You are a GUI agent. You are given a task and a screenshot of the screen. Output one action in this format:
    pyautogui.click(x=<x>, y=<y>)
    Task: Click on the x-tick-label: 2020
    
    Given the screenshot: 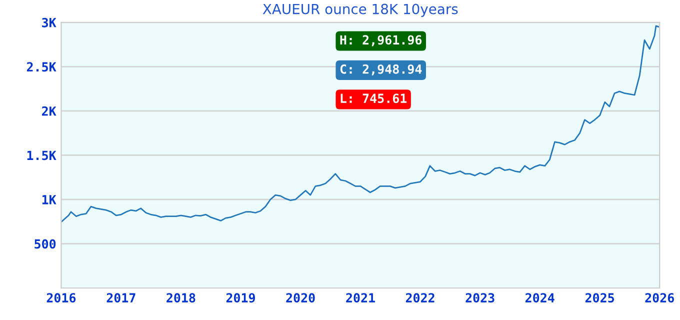 What is the action you would take?
    pyautogui.click(x=300, y=298)
    